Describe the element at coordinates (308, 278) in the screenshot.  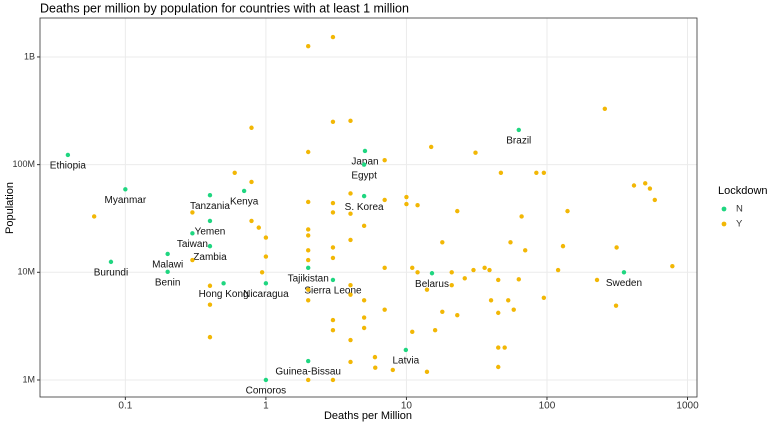
I see `point-label: Tajikistan` at that location.